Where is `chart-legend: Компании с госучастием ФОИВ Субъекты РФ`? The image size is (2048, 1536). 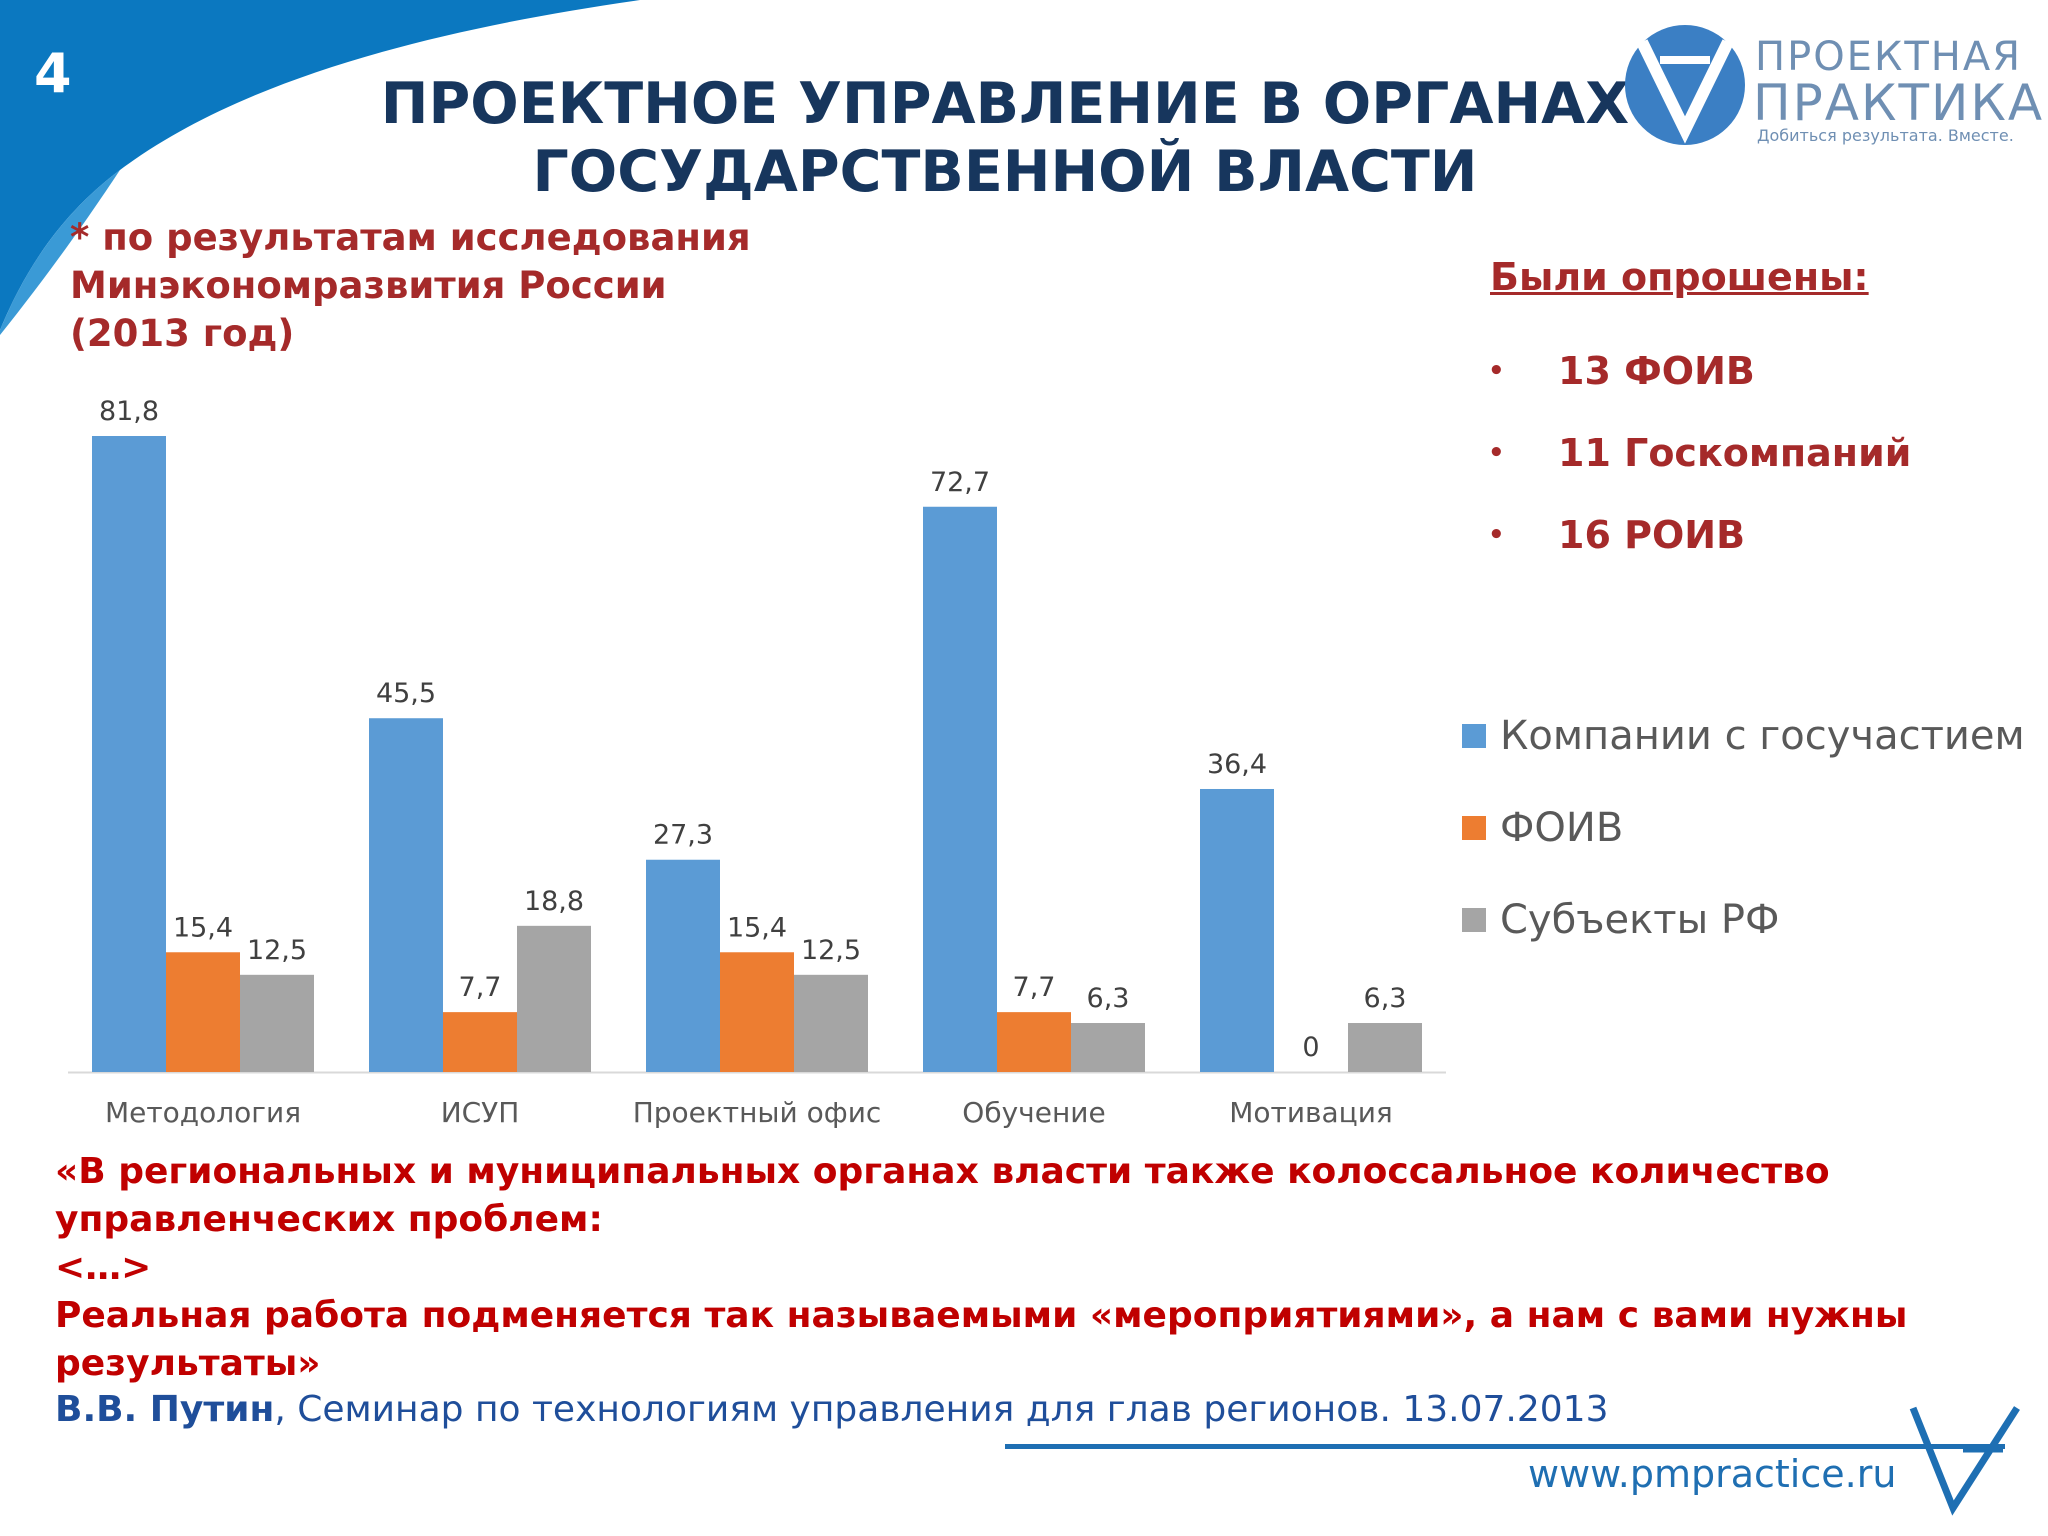
chart-legend: Компании с госучастием ФОИВ Субъекты РФ is located at coordinates (1743, 828).